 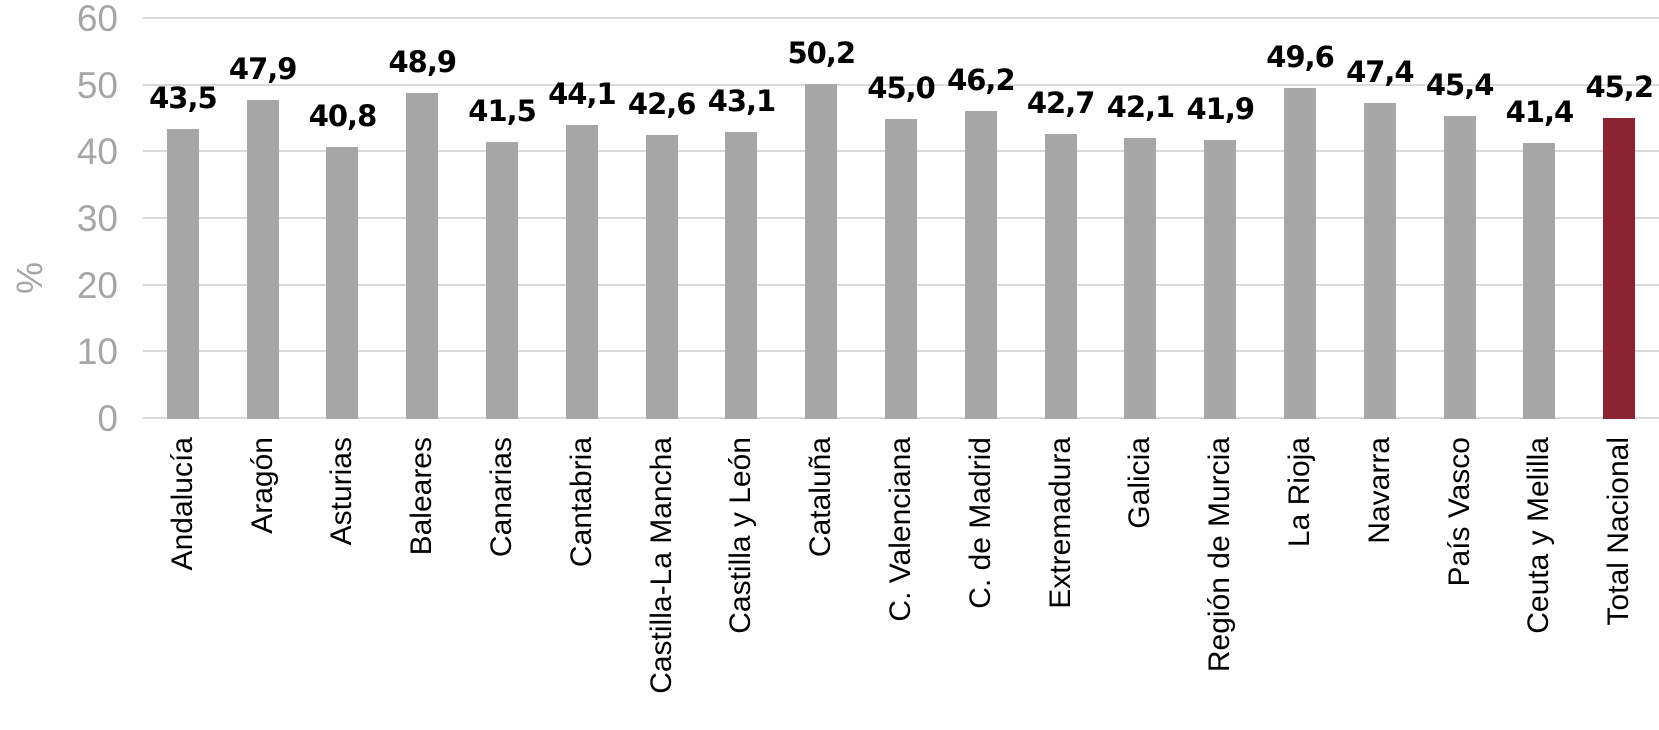 I want to click on x-axis-label: C. Valenciana, so click(x=901, y=529).